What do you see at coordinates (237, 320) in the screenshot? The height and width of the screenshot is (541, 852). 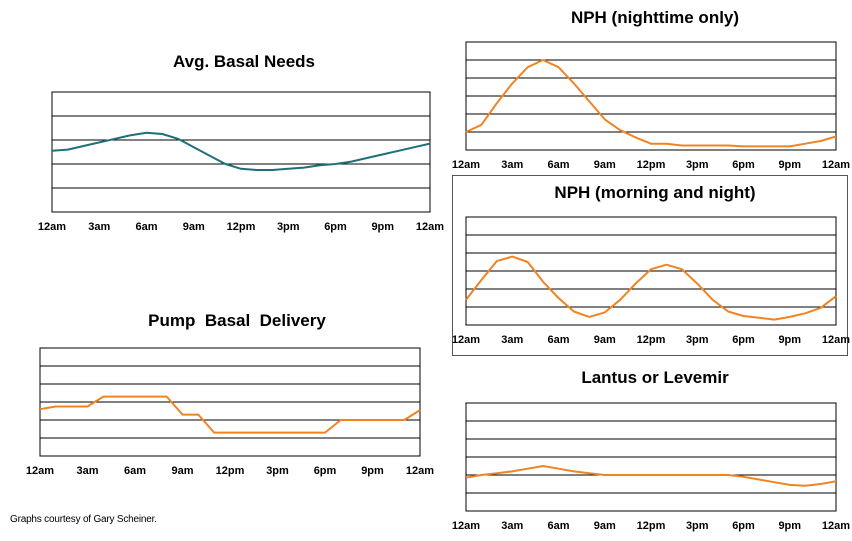 I see `chart-title-pump: Pump Basal Delivery` at bounding box center [237, 320].